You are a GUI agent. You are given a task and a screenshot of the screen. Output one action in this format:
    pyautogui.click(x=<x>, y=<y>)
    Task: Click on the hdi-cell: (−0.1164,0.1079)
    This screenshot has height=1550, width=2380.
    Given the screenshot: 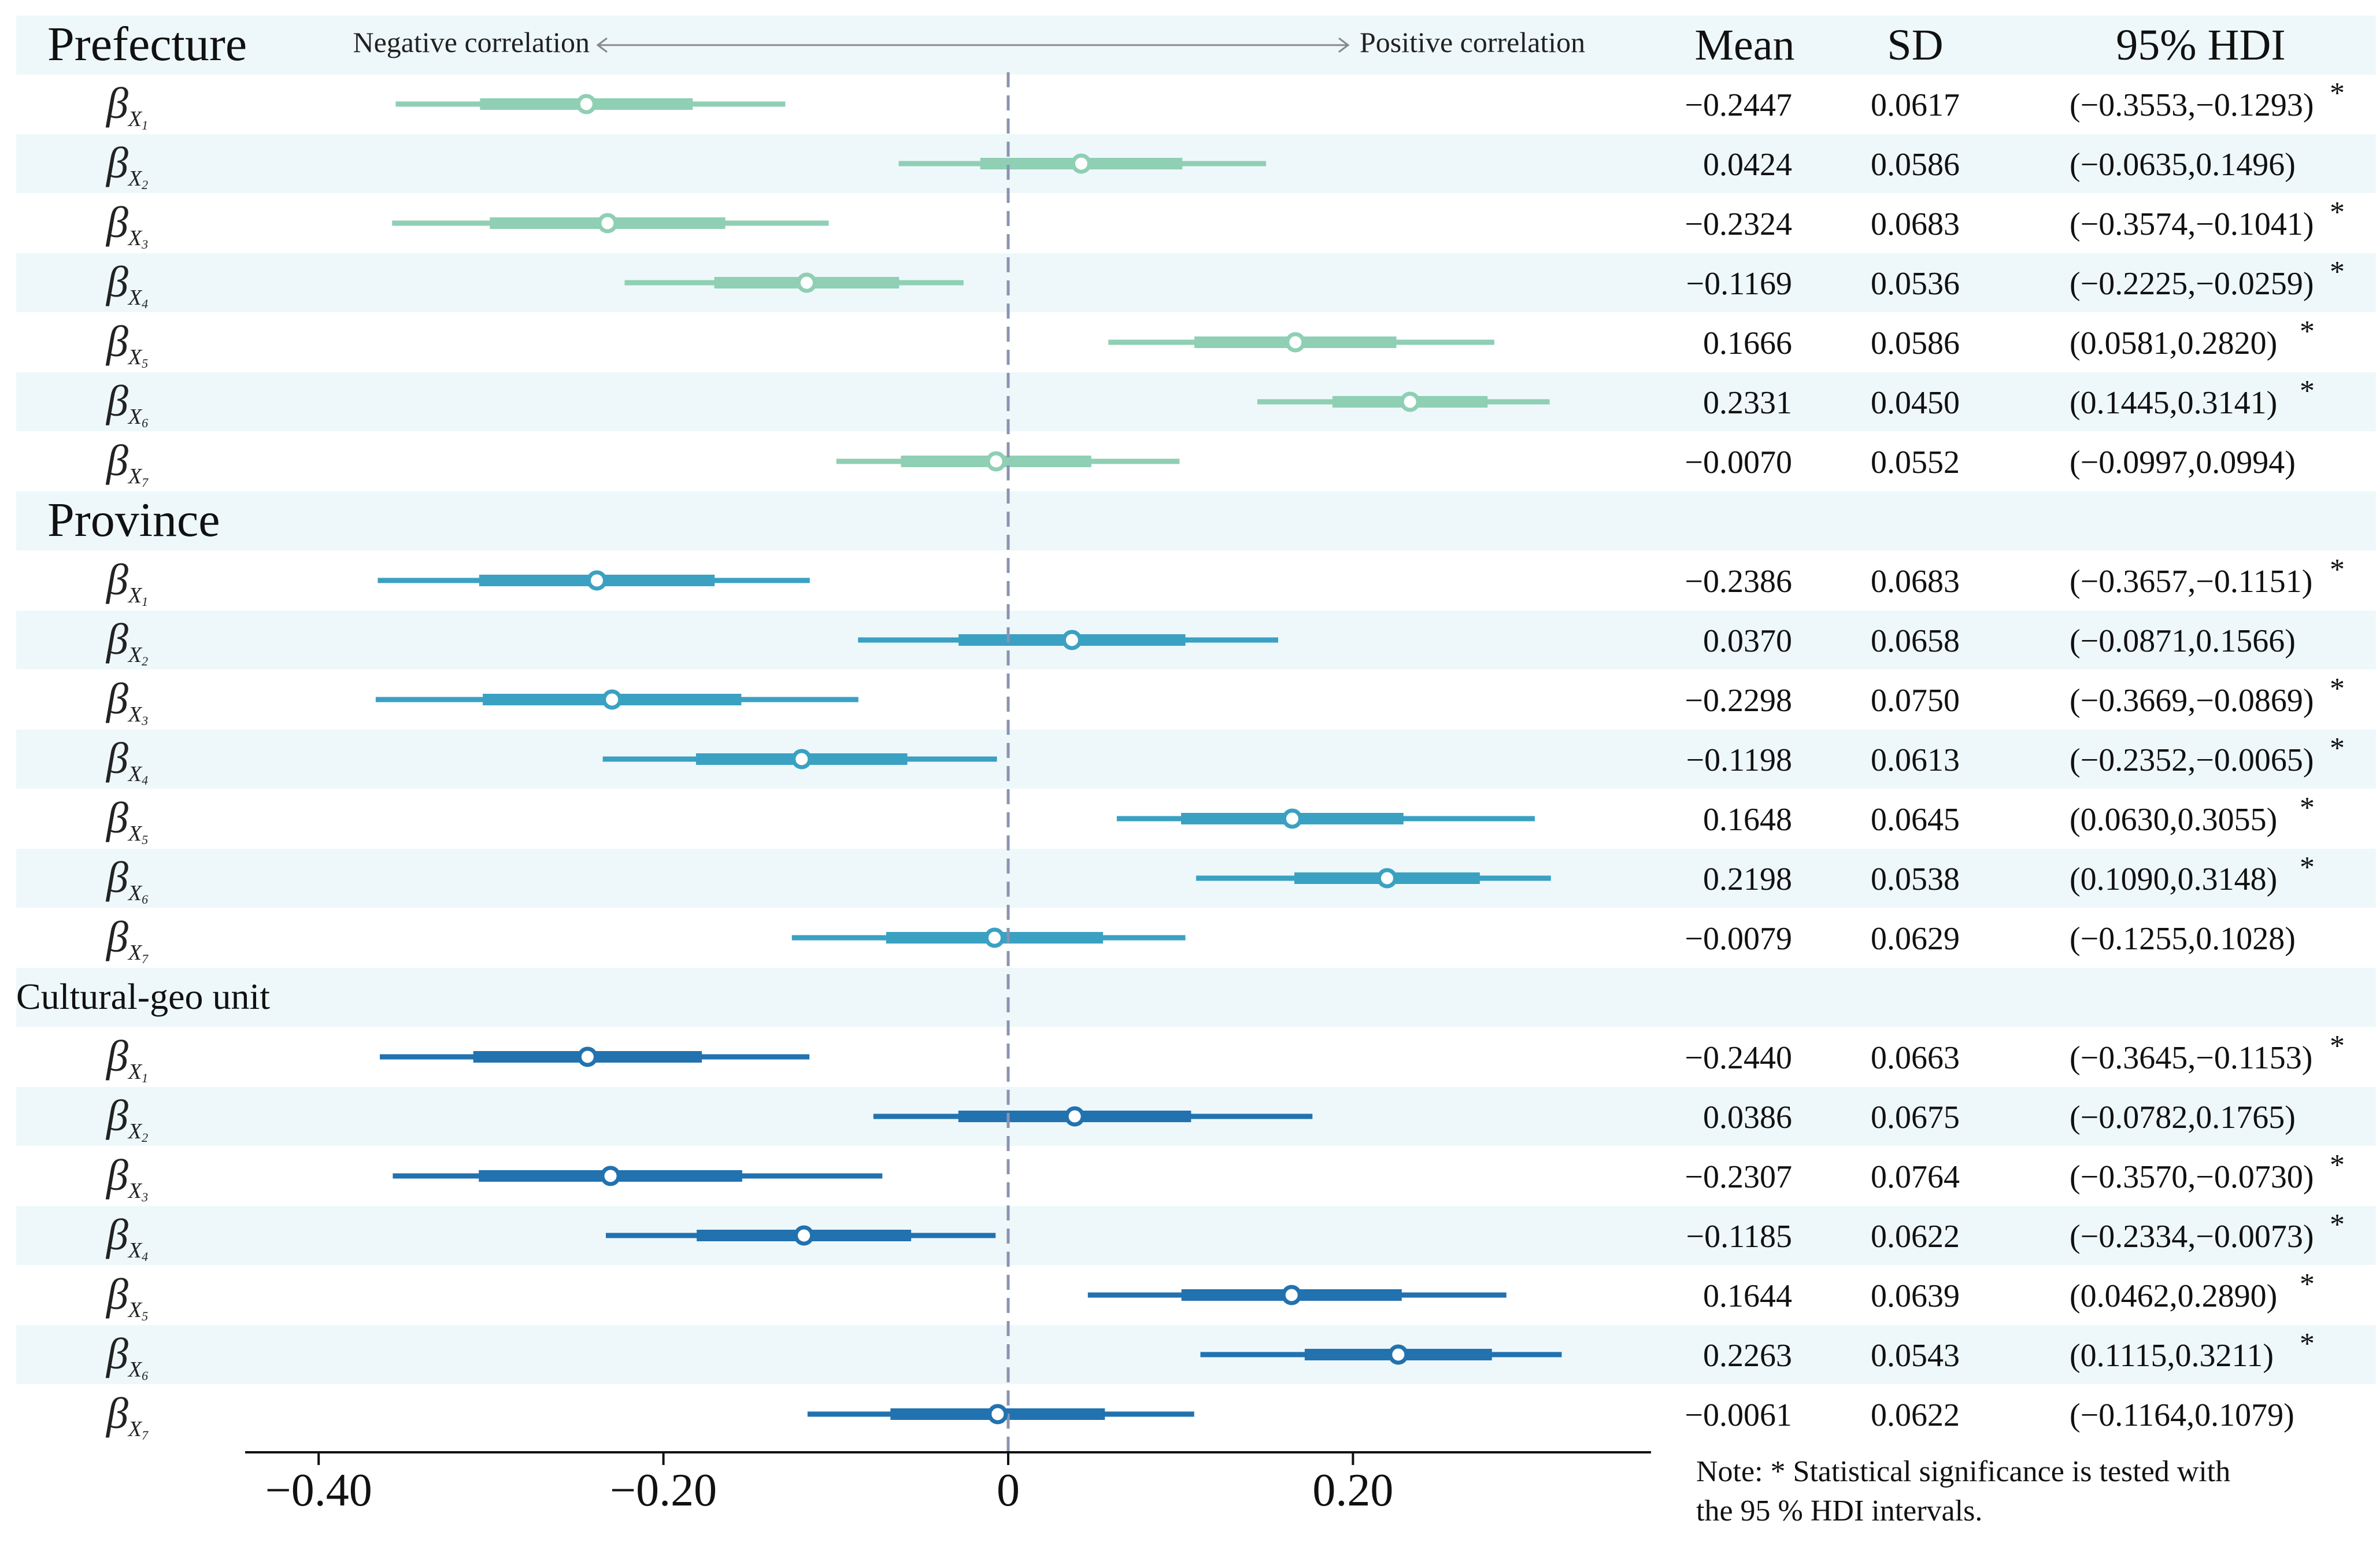 What is the action you would take?
    pyautogui.click(x=2182, y=1415)
    